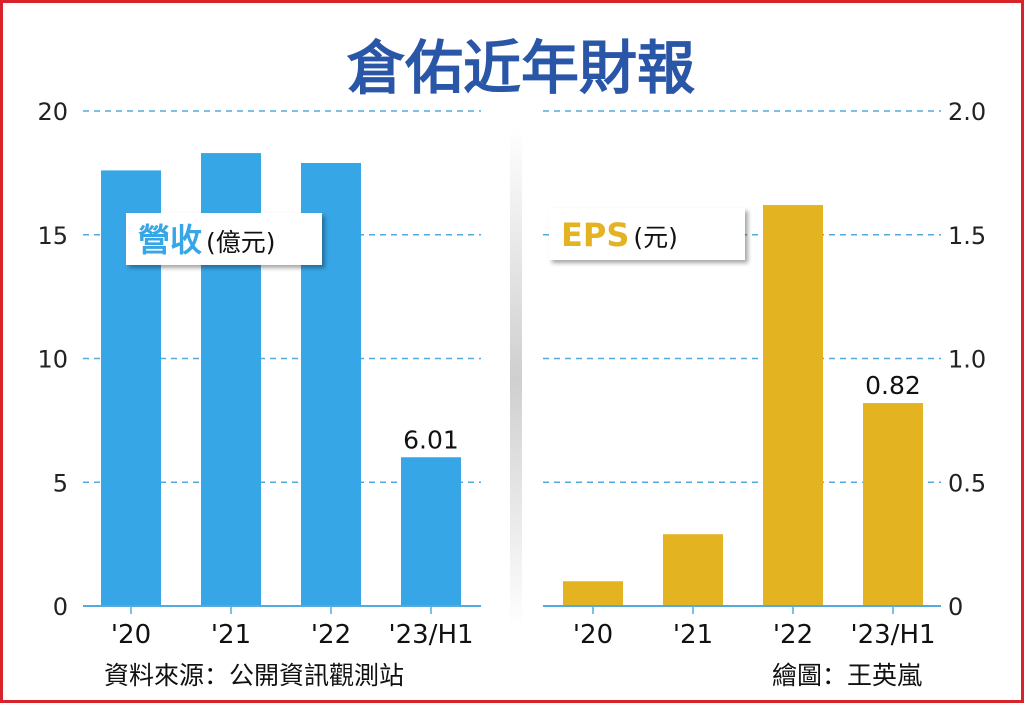 The height and width of the screenshot is (703, 1024). I want to click on source-note: 資料來源：公開資訊觀測站, so click(254, 675).